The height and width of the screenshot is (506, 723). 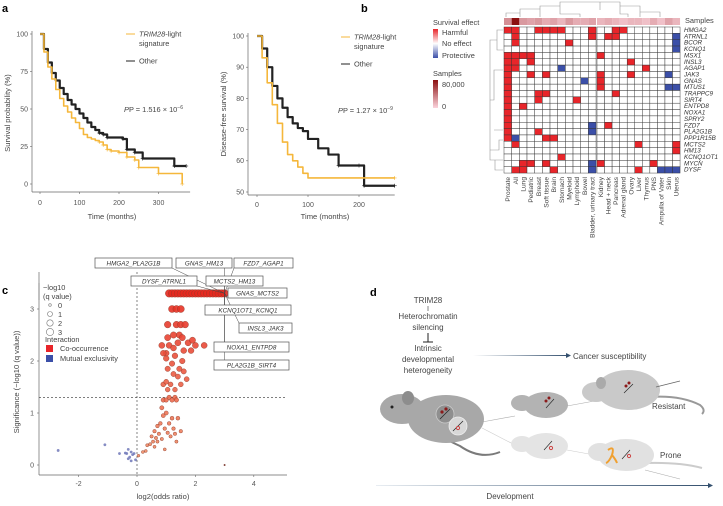 What do you see at coordinates (60, 305) in the screenshot?
I see `size-label-0: 0` at bounding box center [60, 305].